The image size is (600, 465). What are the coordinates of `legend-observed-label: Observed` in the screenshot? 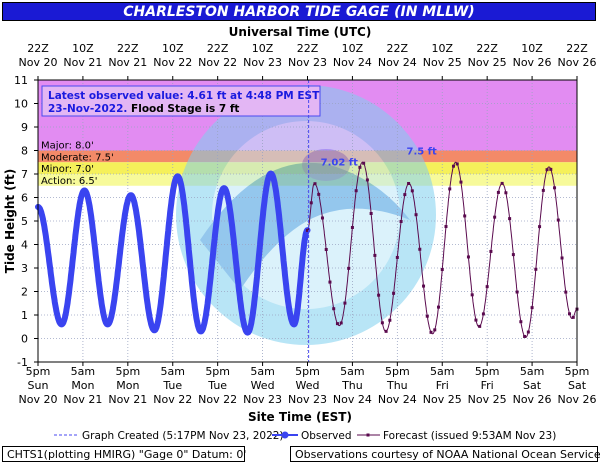 It's located at (326, 436).